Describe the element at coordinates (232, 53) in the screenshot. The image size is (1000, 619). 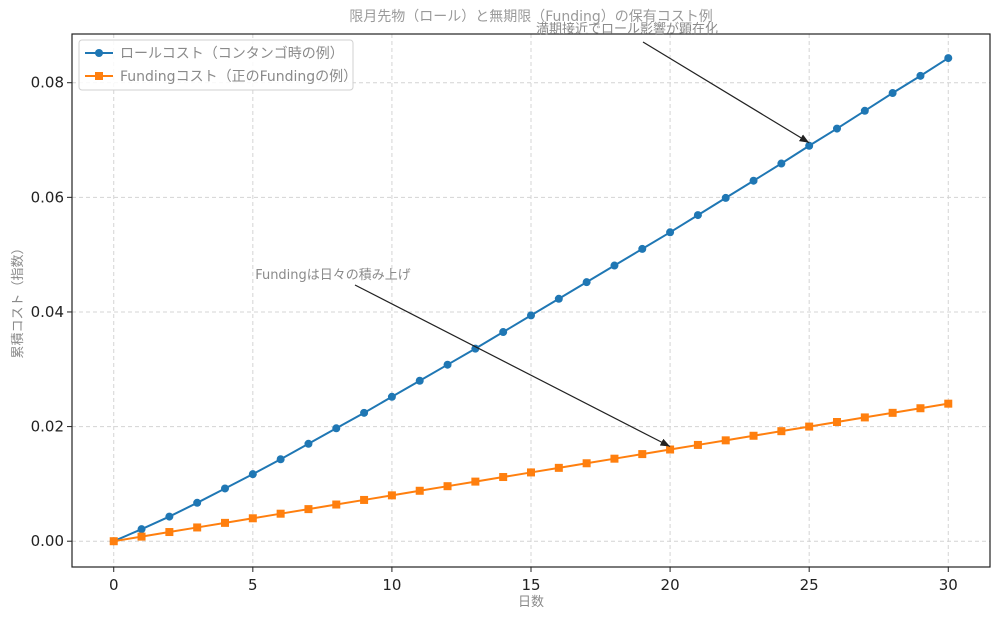
I see `legend-label-roll: ロールコスト（コンタンゴ時の例）` at that location.